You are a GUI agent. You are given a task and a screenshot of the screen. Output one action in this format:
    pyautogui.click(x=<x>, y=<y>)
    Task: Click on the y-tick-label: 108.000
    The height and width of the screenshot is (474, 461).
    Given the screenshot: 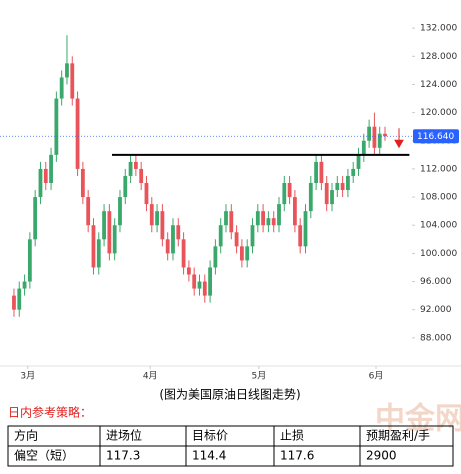 What is the action you would take?
    pyautogui.click(x=438, y=198)
    